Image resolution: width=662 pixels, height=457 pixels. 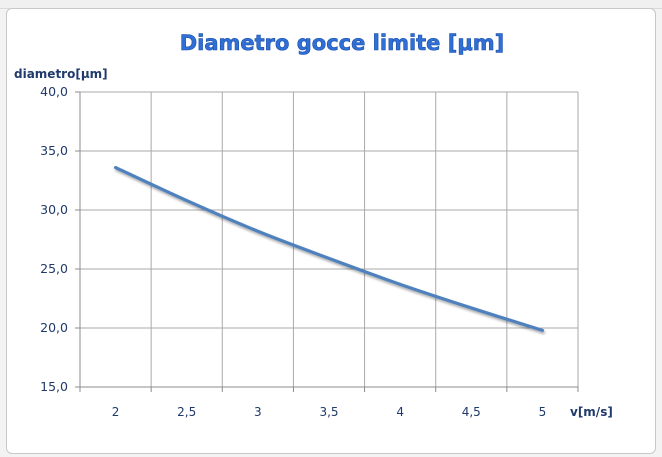 I want to click on y-tick-label: 20,0, so click(x=54, y=327).